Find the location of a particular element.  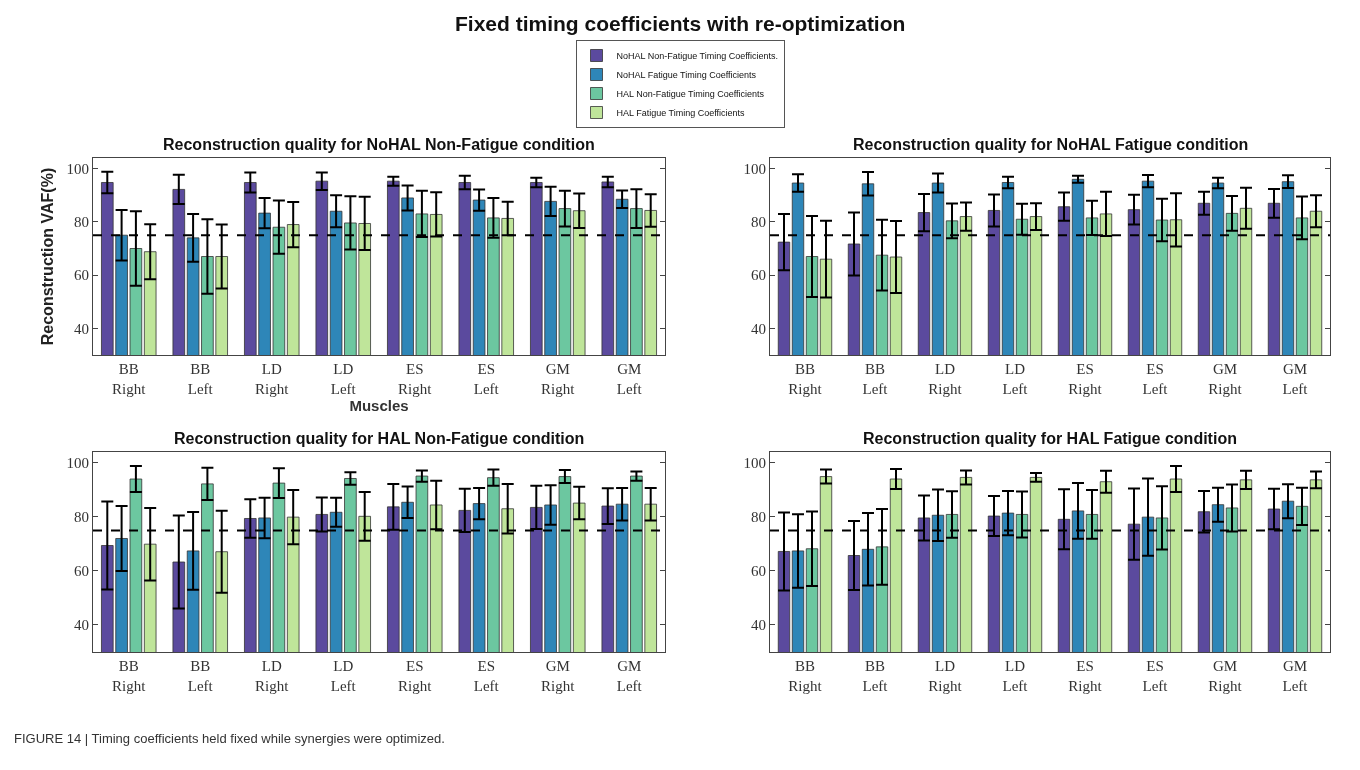

caption: FIGURE 14 | Timing coefficients held fixed while synergies were optimized. is located at coordinates (229, 738).